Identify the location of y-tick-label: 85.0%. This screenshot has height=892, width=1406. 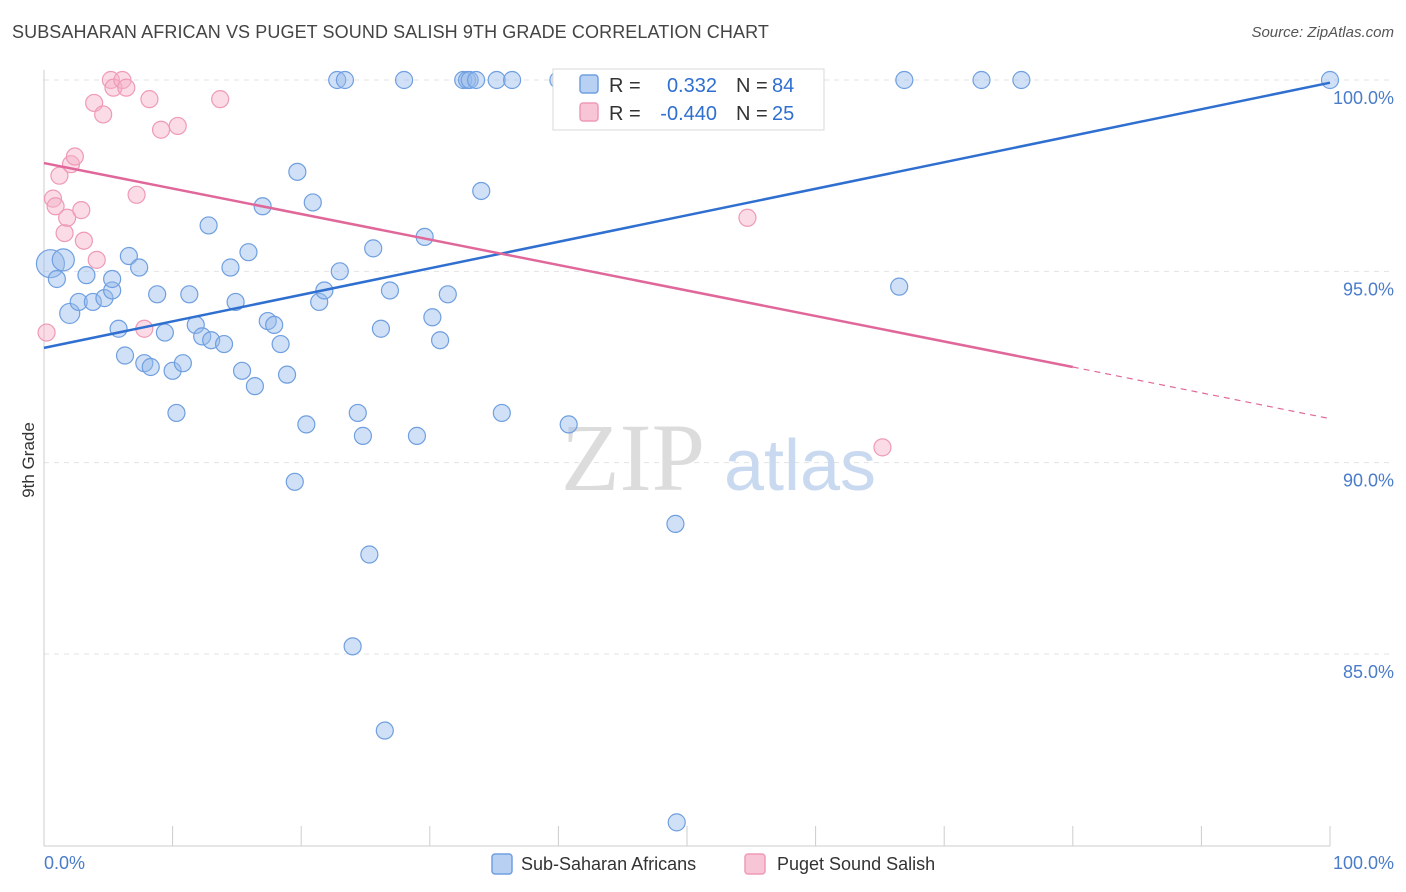
(1368, 672).